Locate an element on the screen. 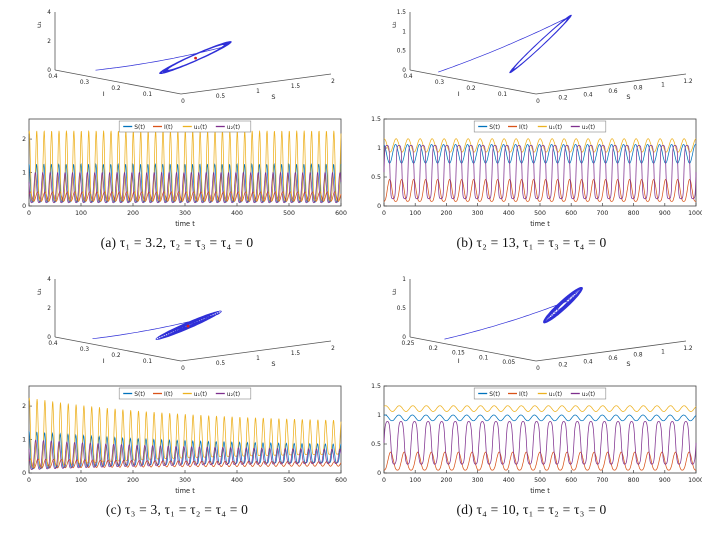 The image size is (709, 551). y-tick-label: 0.15 is located at coordinates (457, 354).